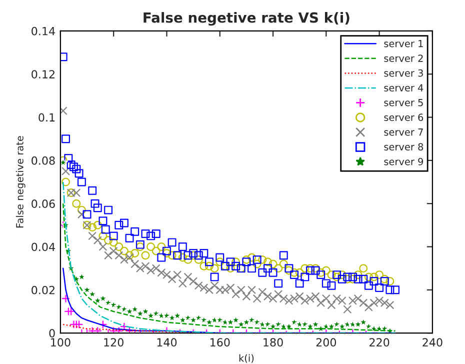  What do you see at coordinates (247, 19) in the screenshot?
I see `chart-title: False negetive rate VS k(i)` at bounding box center [247, 19].